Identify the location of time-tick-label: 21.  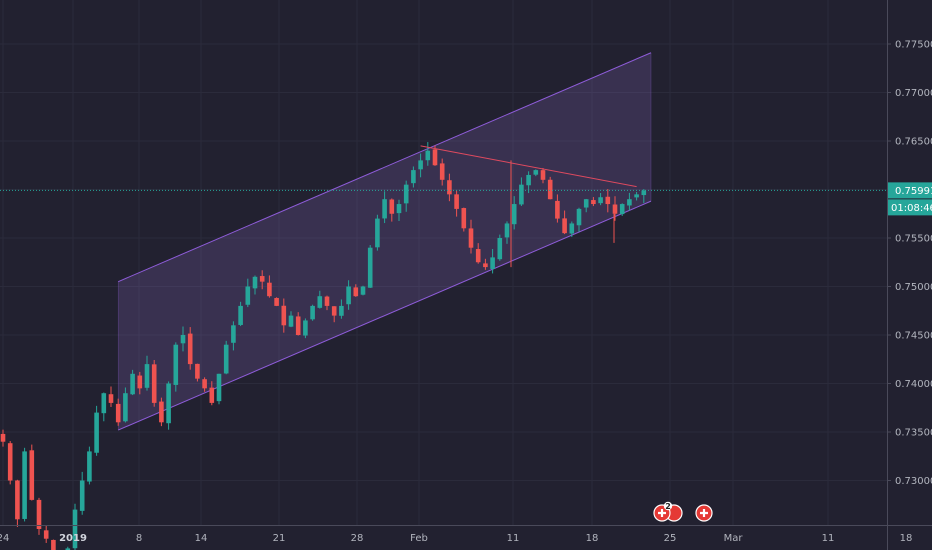
(279, 538).